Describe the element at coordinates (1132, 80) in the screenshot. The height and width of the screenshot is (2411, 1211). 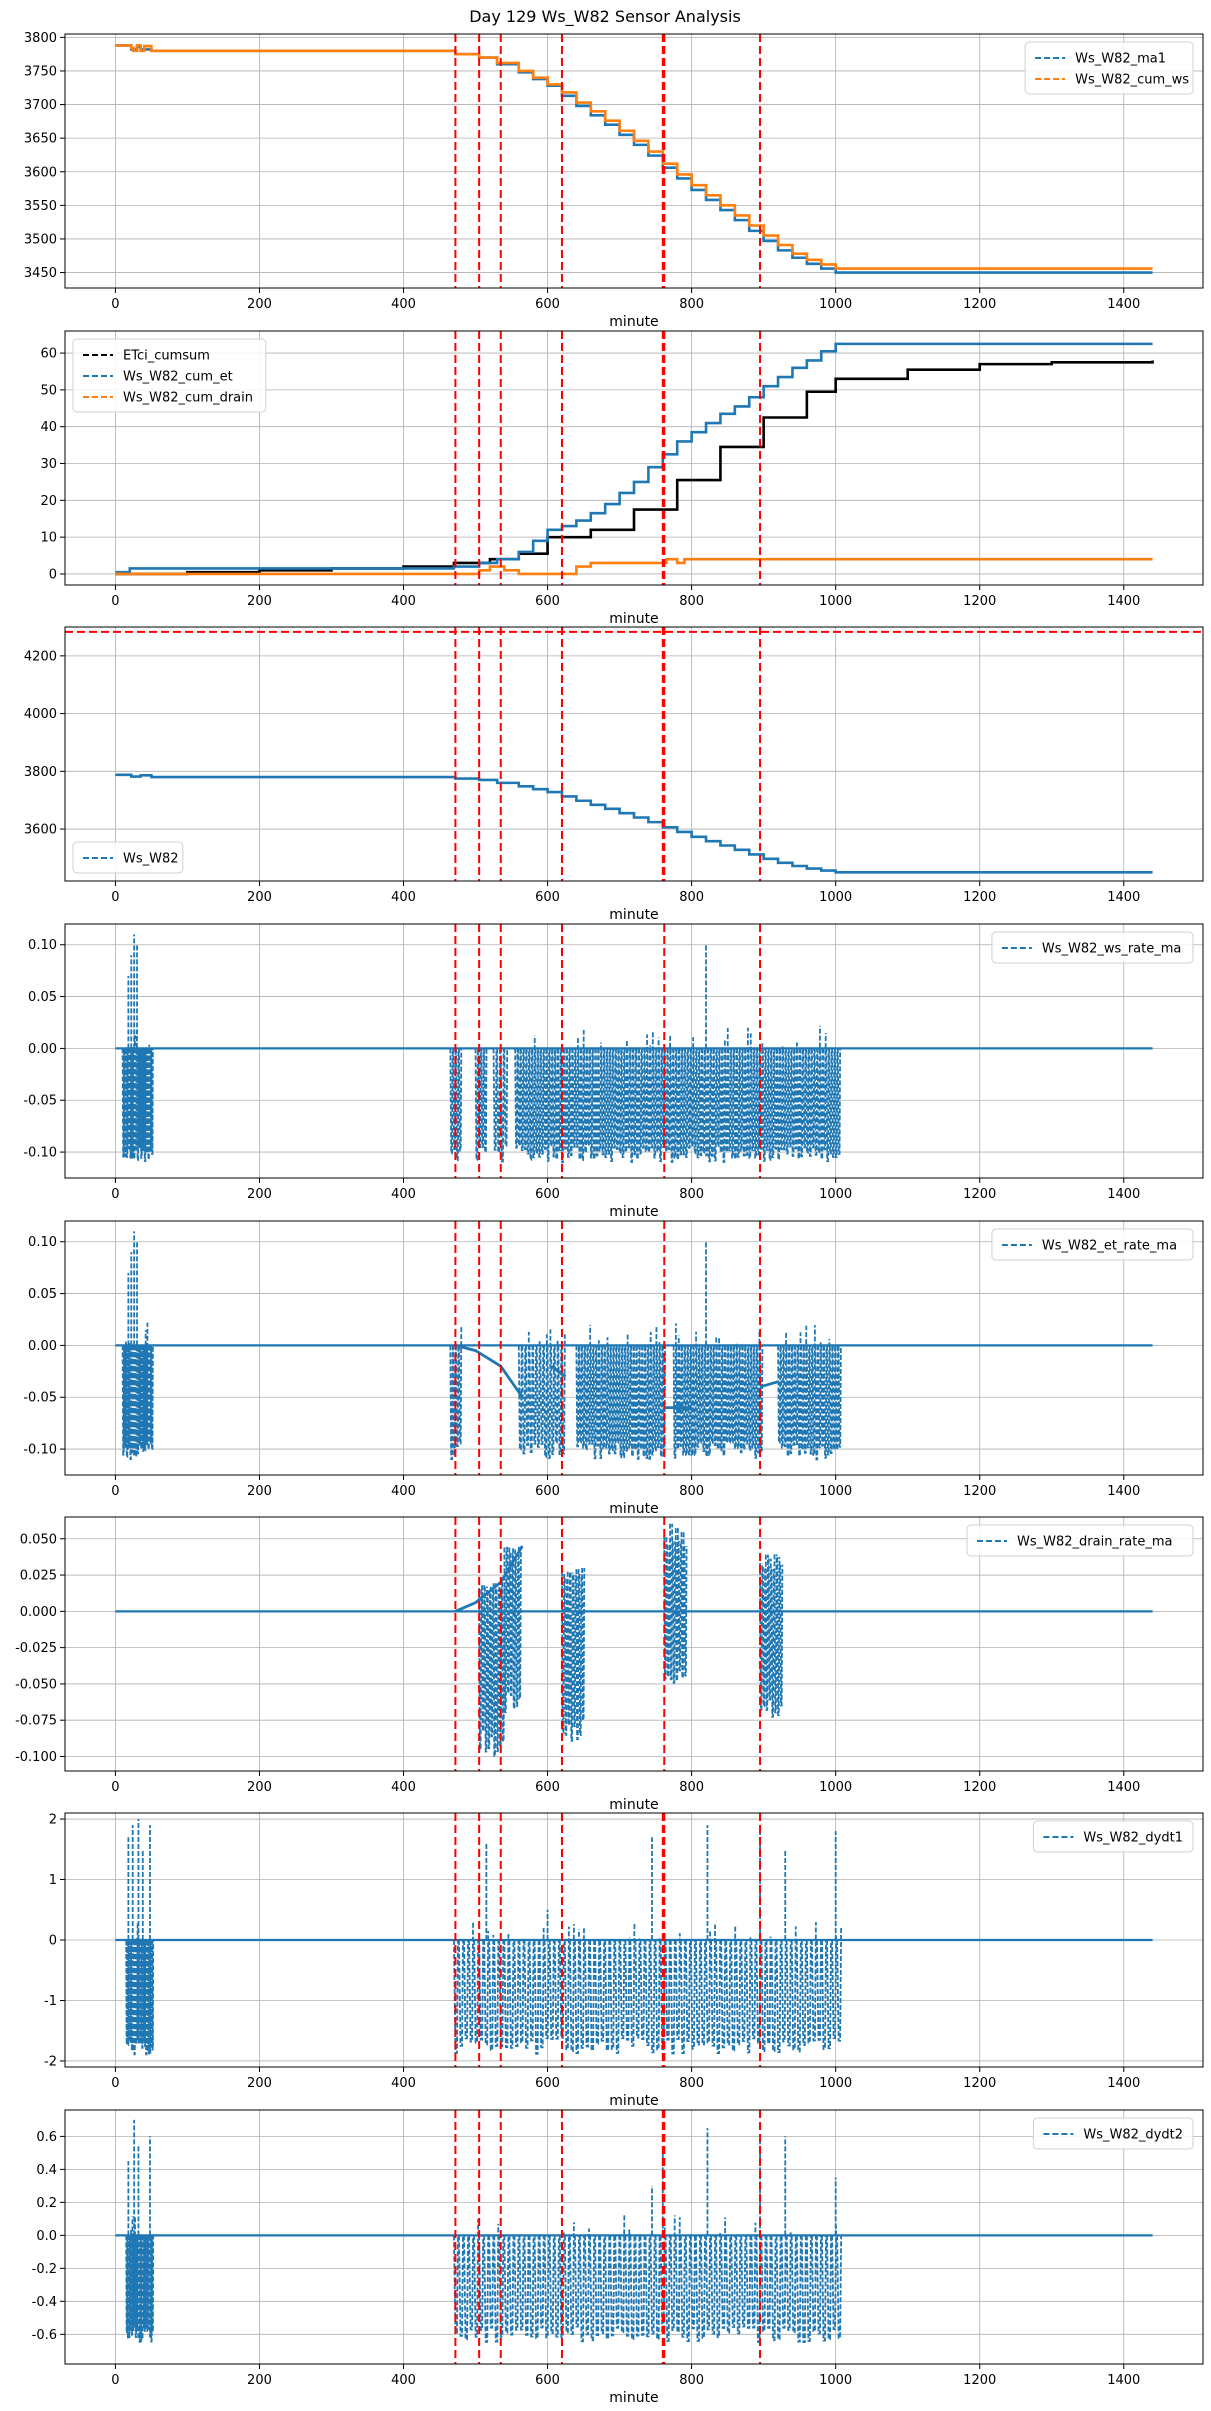
I see `legend-label: Ws_W82_cum_ws` at that location.